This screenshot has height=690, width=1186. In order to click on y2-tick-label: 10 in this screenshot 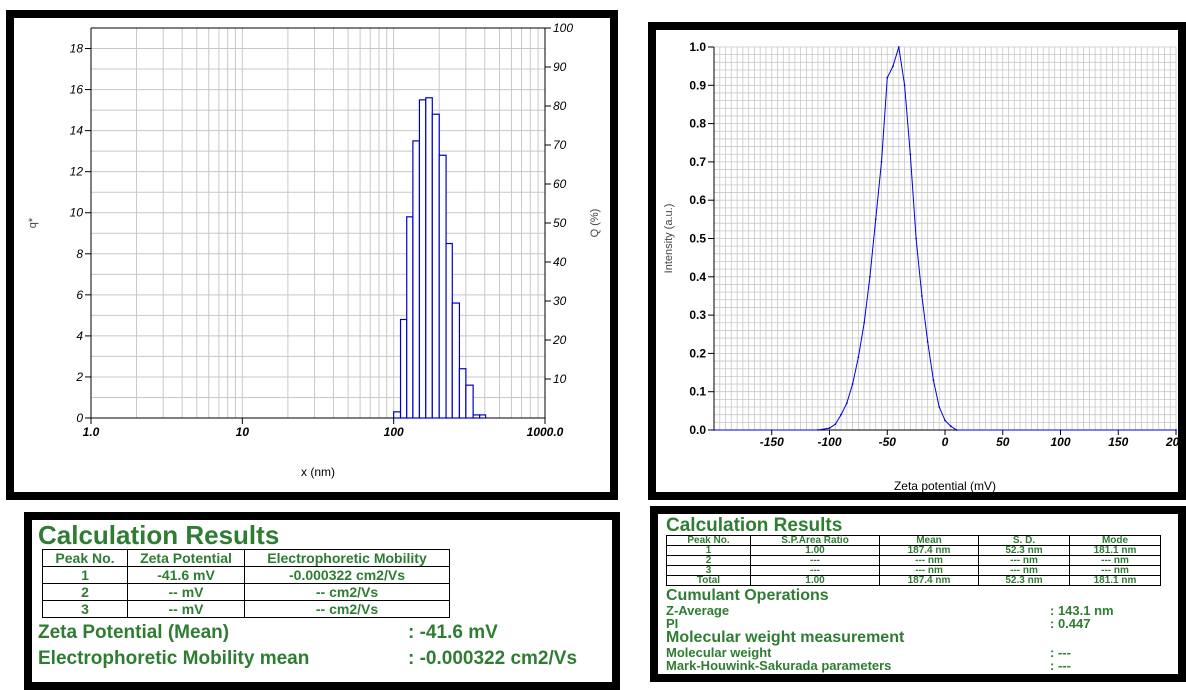, I will do `click(560, 379)`.